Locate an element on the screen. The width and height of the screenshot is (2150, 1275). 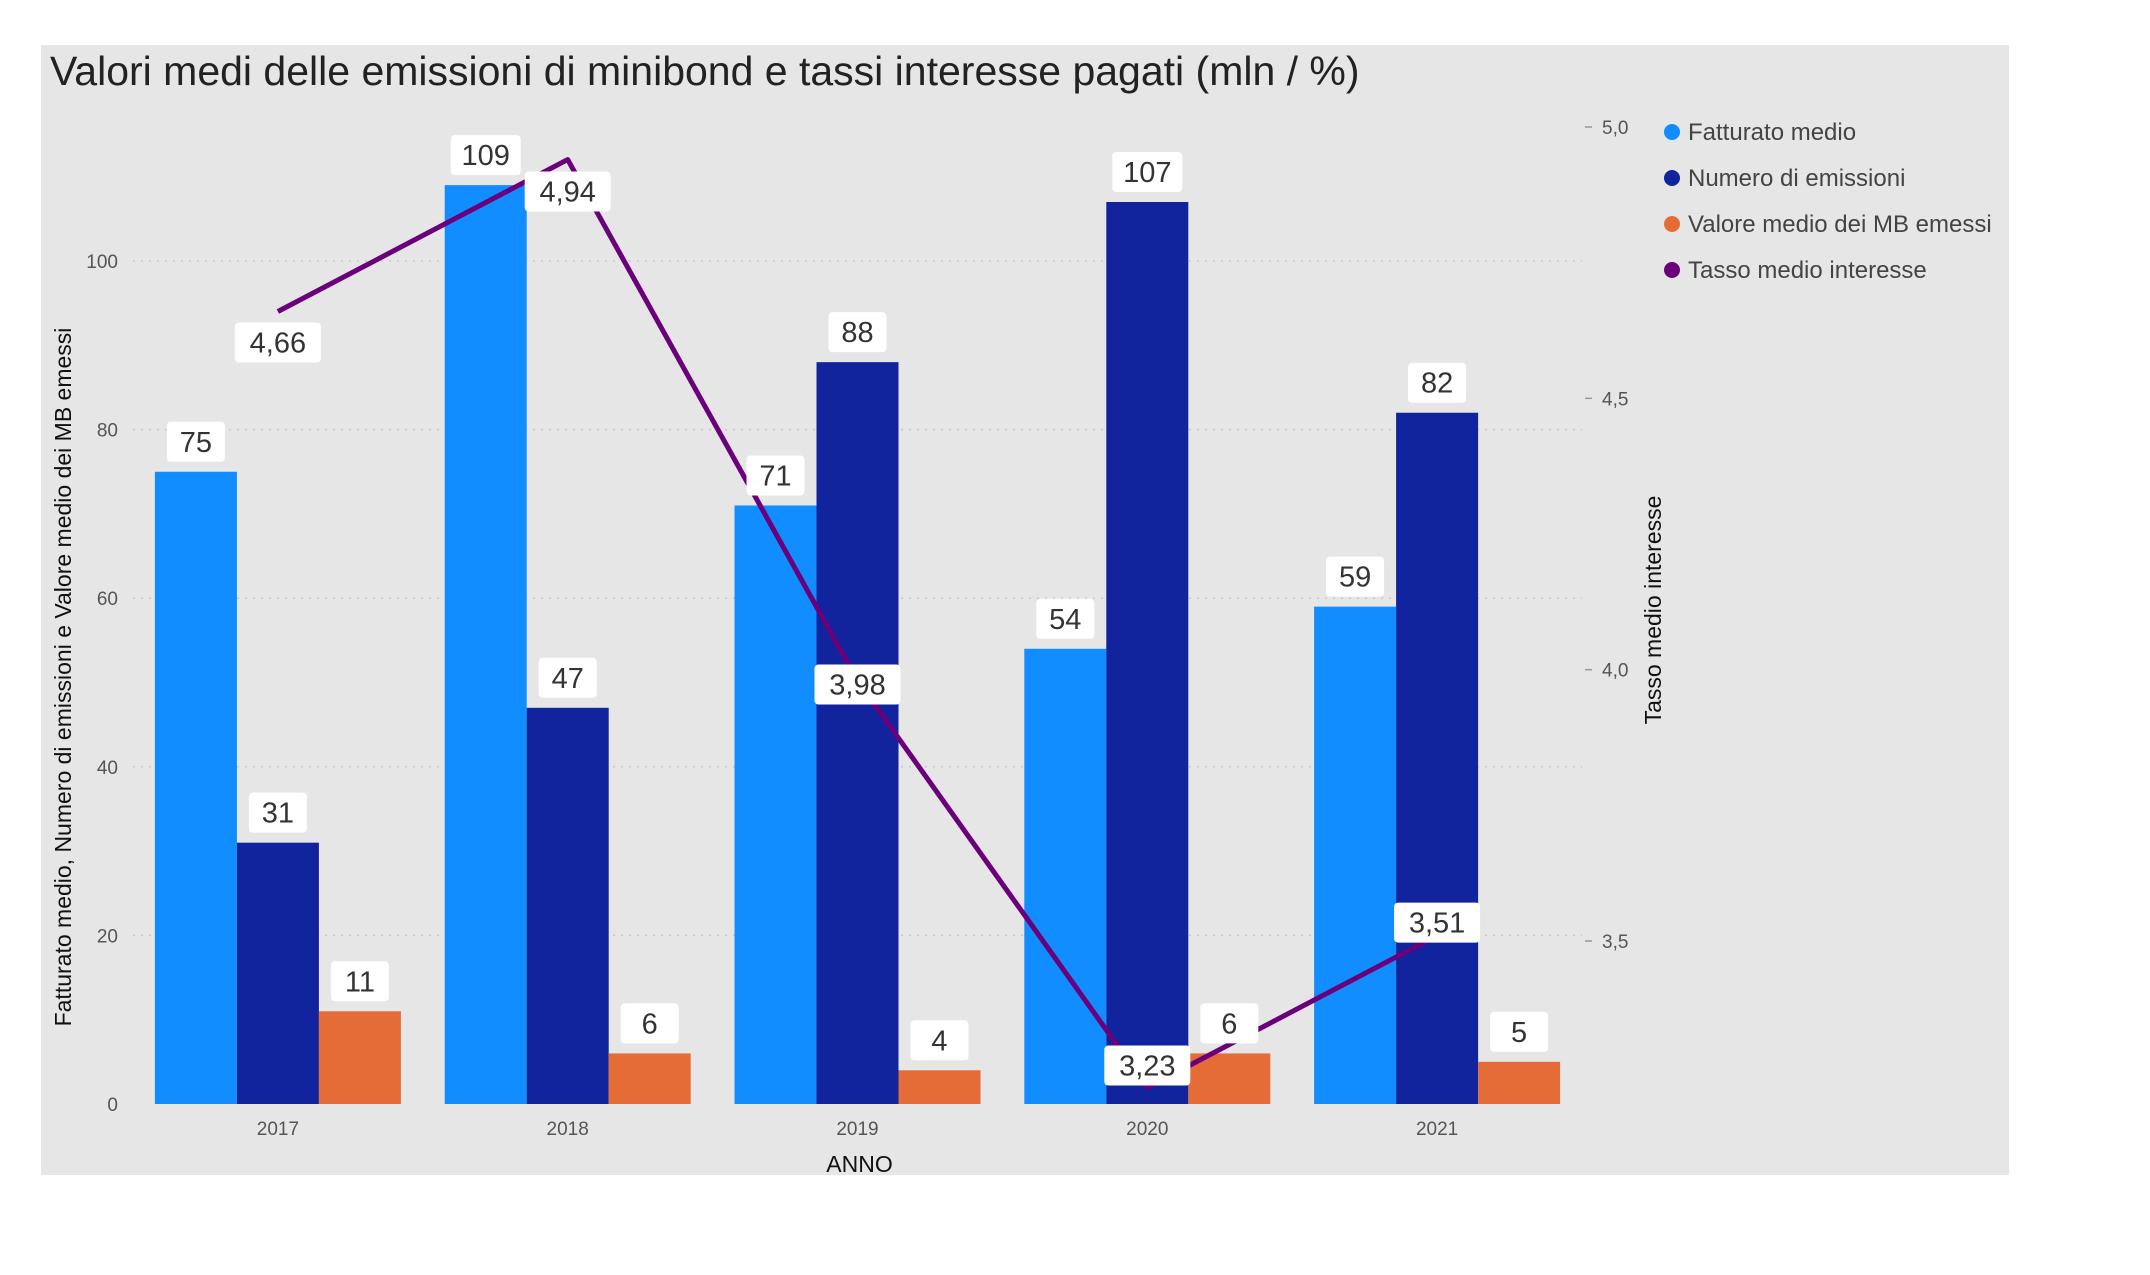
line-data-label: 4,94 is located at coordinates (567, 193).